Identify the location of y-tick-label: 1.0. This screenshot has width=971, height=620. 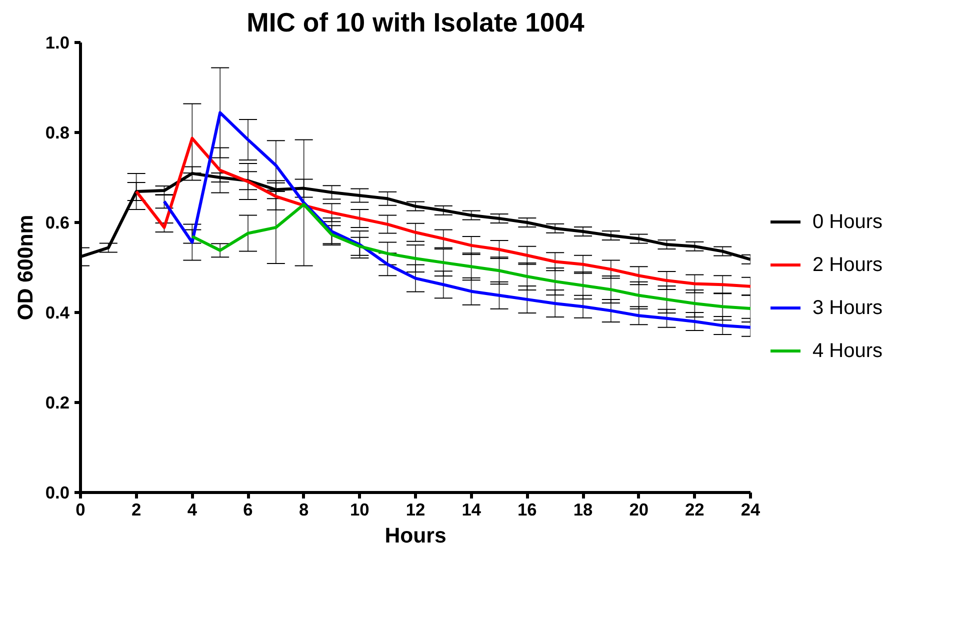
(57, 42).